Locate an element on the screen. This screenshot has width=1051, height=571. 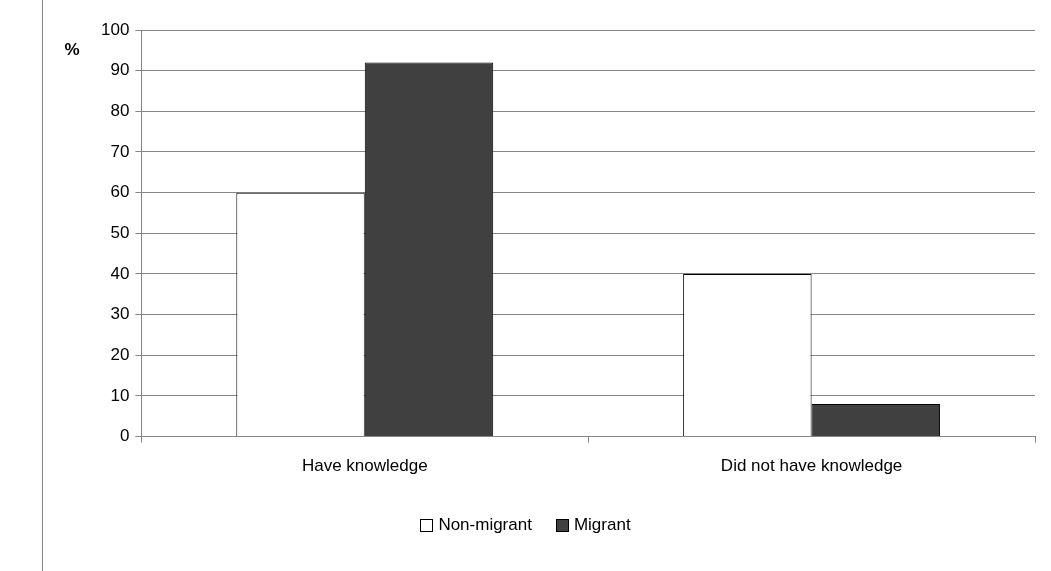
y-tick-label: 70 is located at coordinates (120, 151).